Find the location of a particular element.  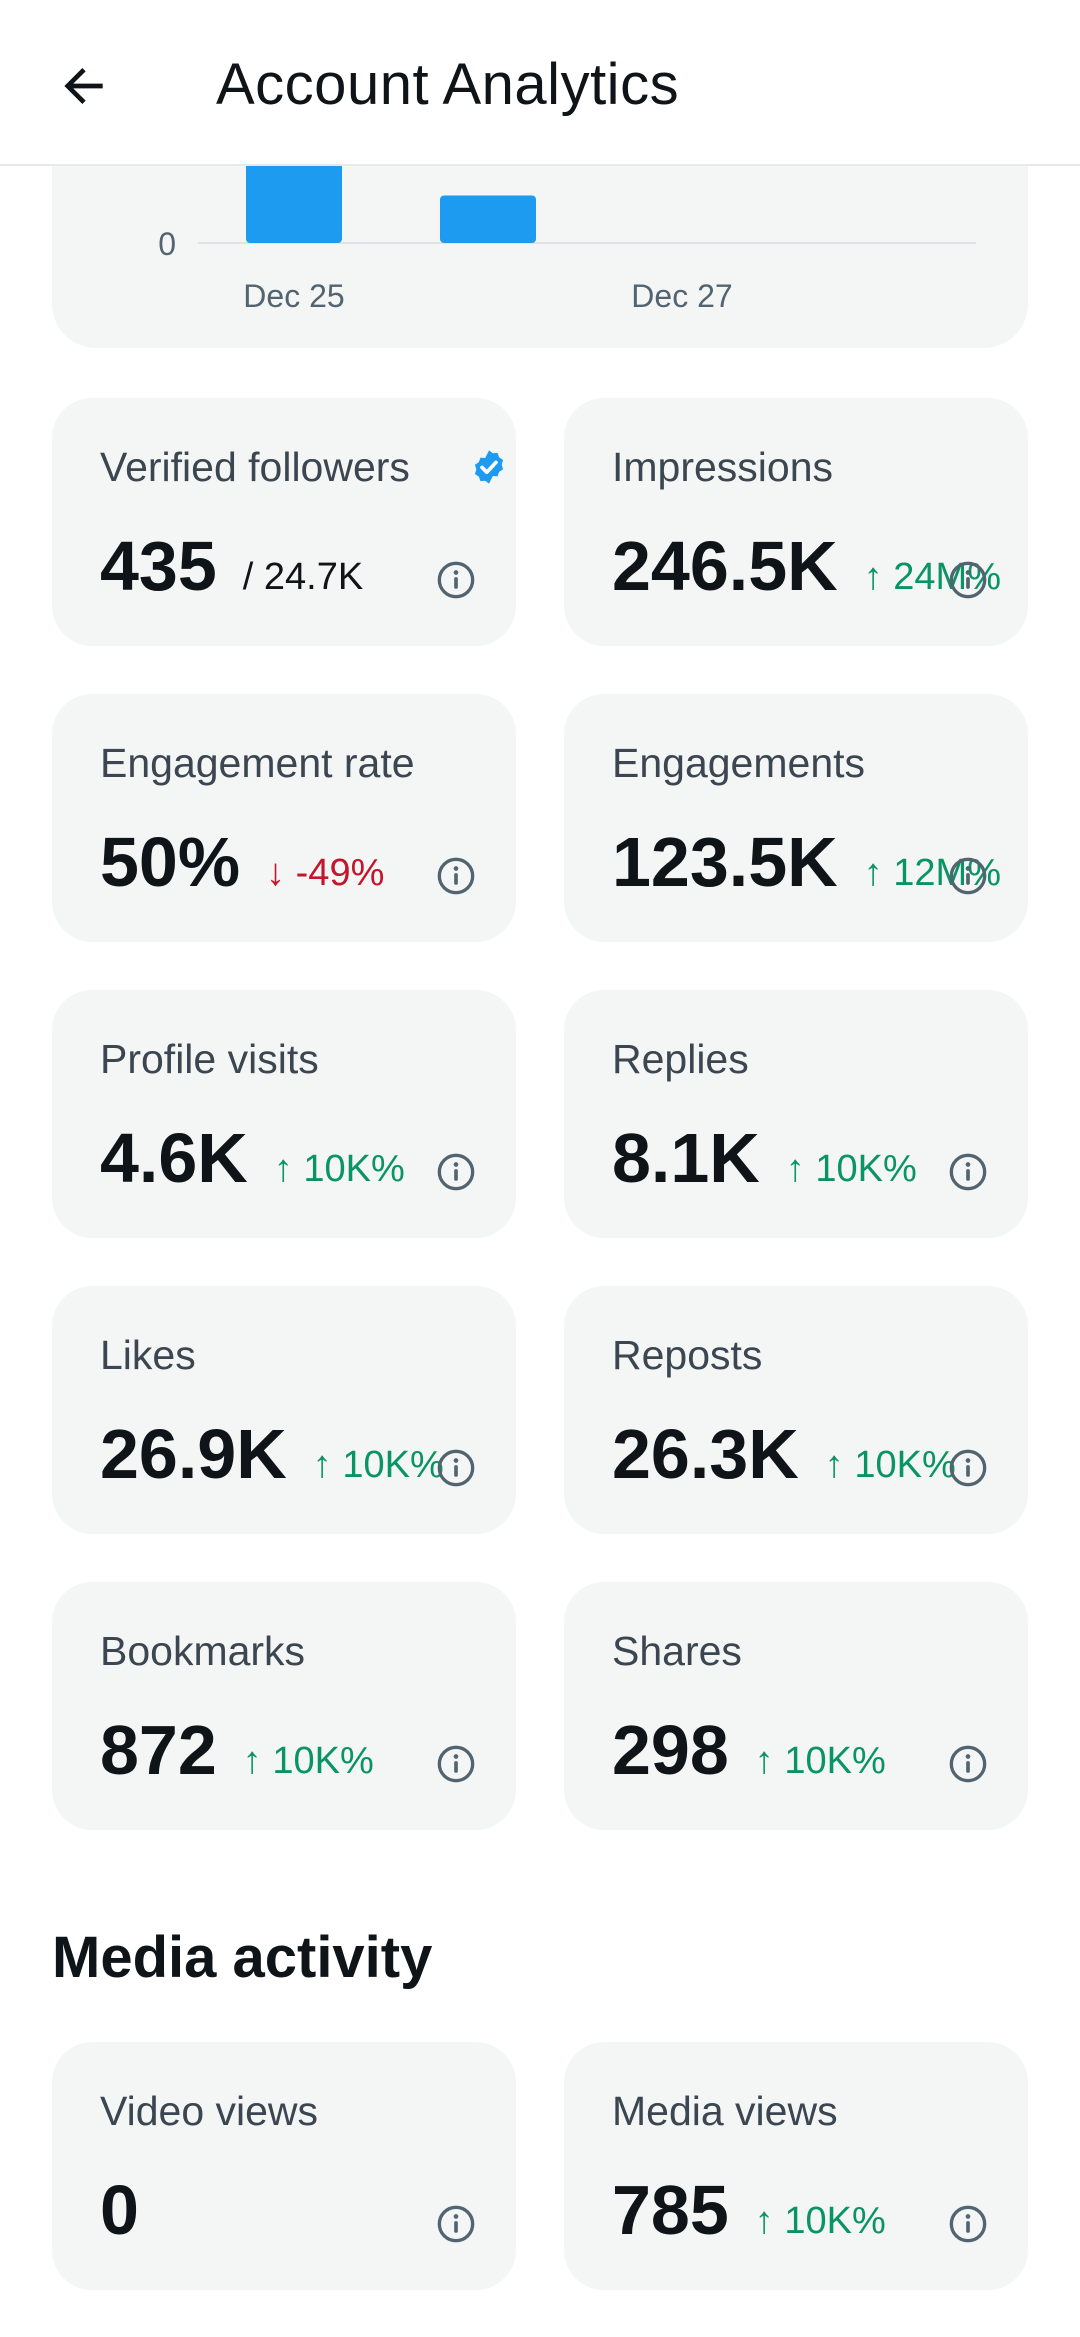

stat-total: / 24.7K is located at coordinates (303, 577).